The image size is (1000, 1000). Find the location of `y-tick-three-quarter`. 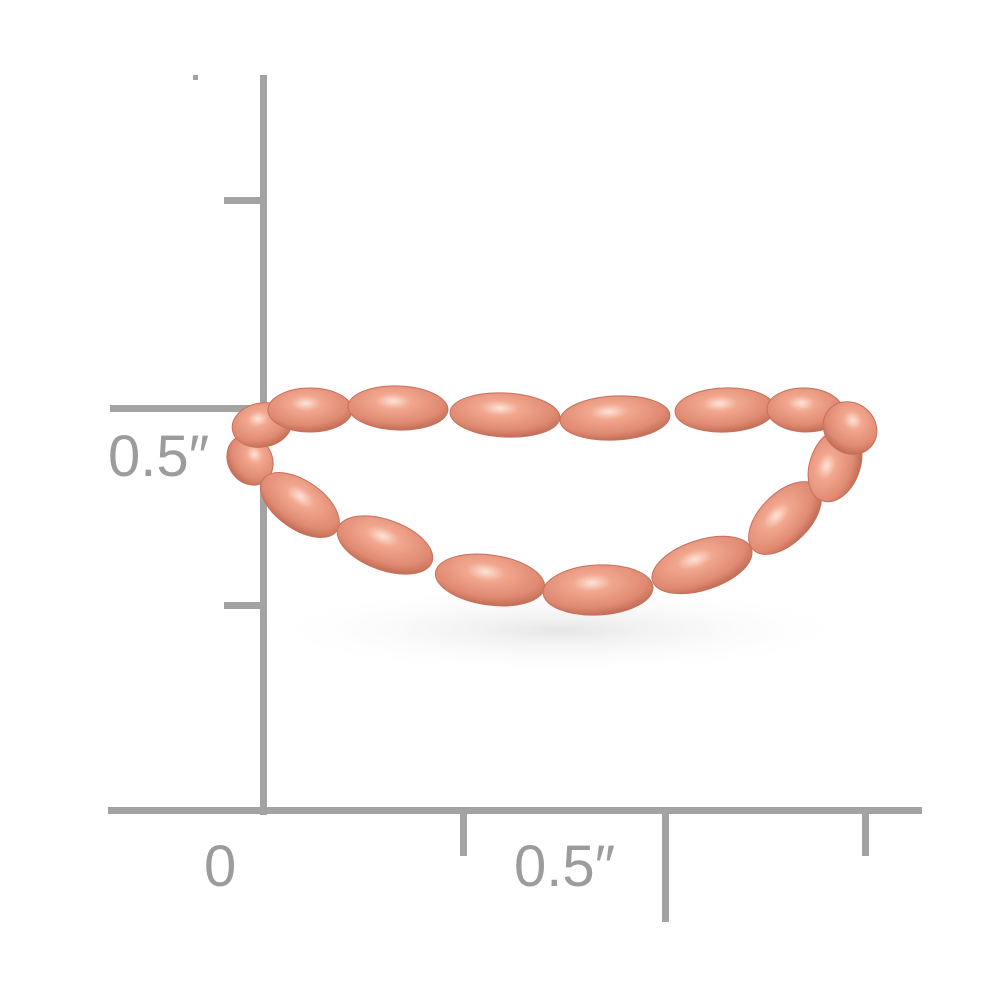

y-tick-three-quarter is located at coordinates (244, 605).